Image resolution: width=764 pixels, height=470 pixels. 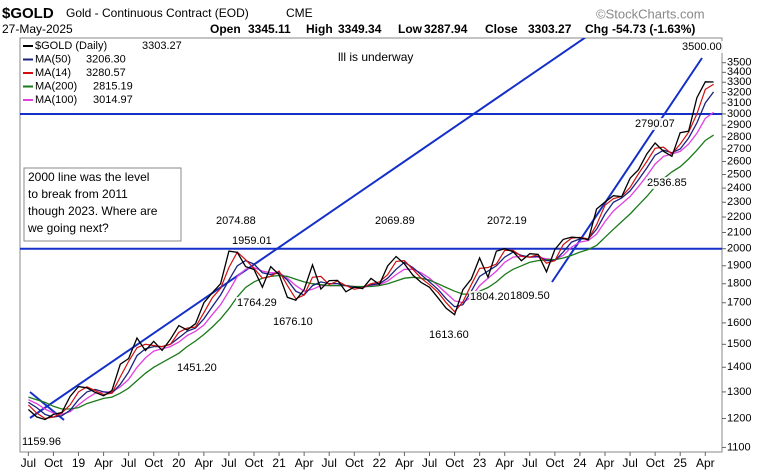 I want to click on x-tick-label: 23, so click(x=480, y=463).